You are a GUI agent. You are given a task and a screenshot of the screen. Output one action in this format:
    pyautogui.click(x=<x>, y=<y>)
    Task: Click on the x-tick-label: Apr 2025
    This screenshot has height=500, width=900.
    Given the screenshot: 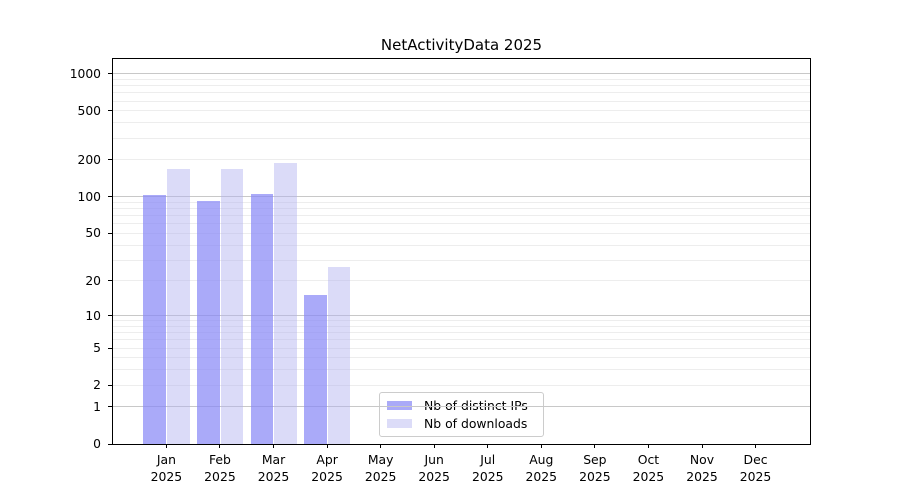 What is the action you would take?
    pyautogui.click(x=327, y=468)
    